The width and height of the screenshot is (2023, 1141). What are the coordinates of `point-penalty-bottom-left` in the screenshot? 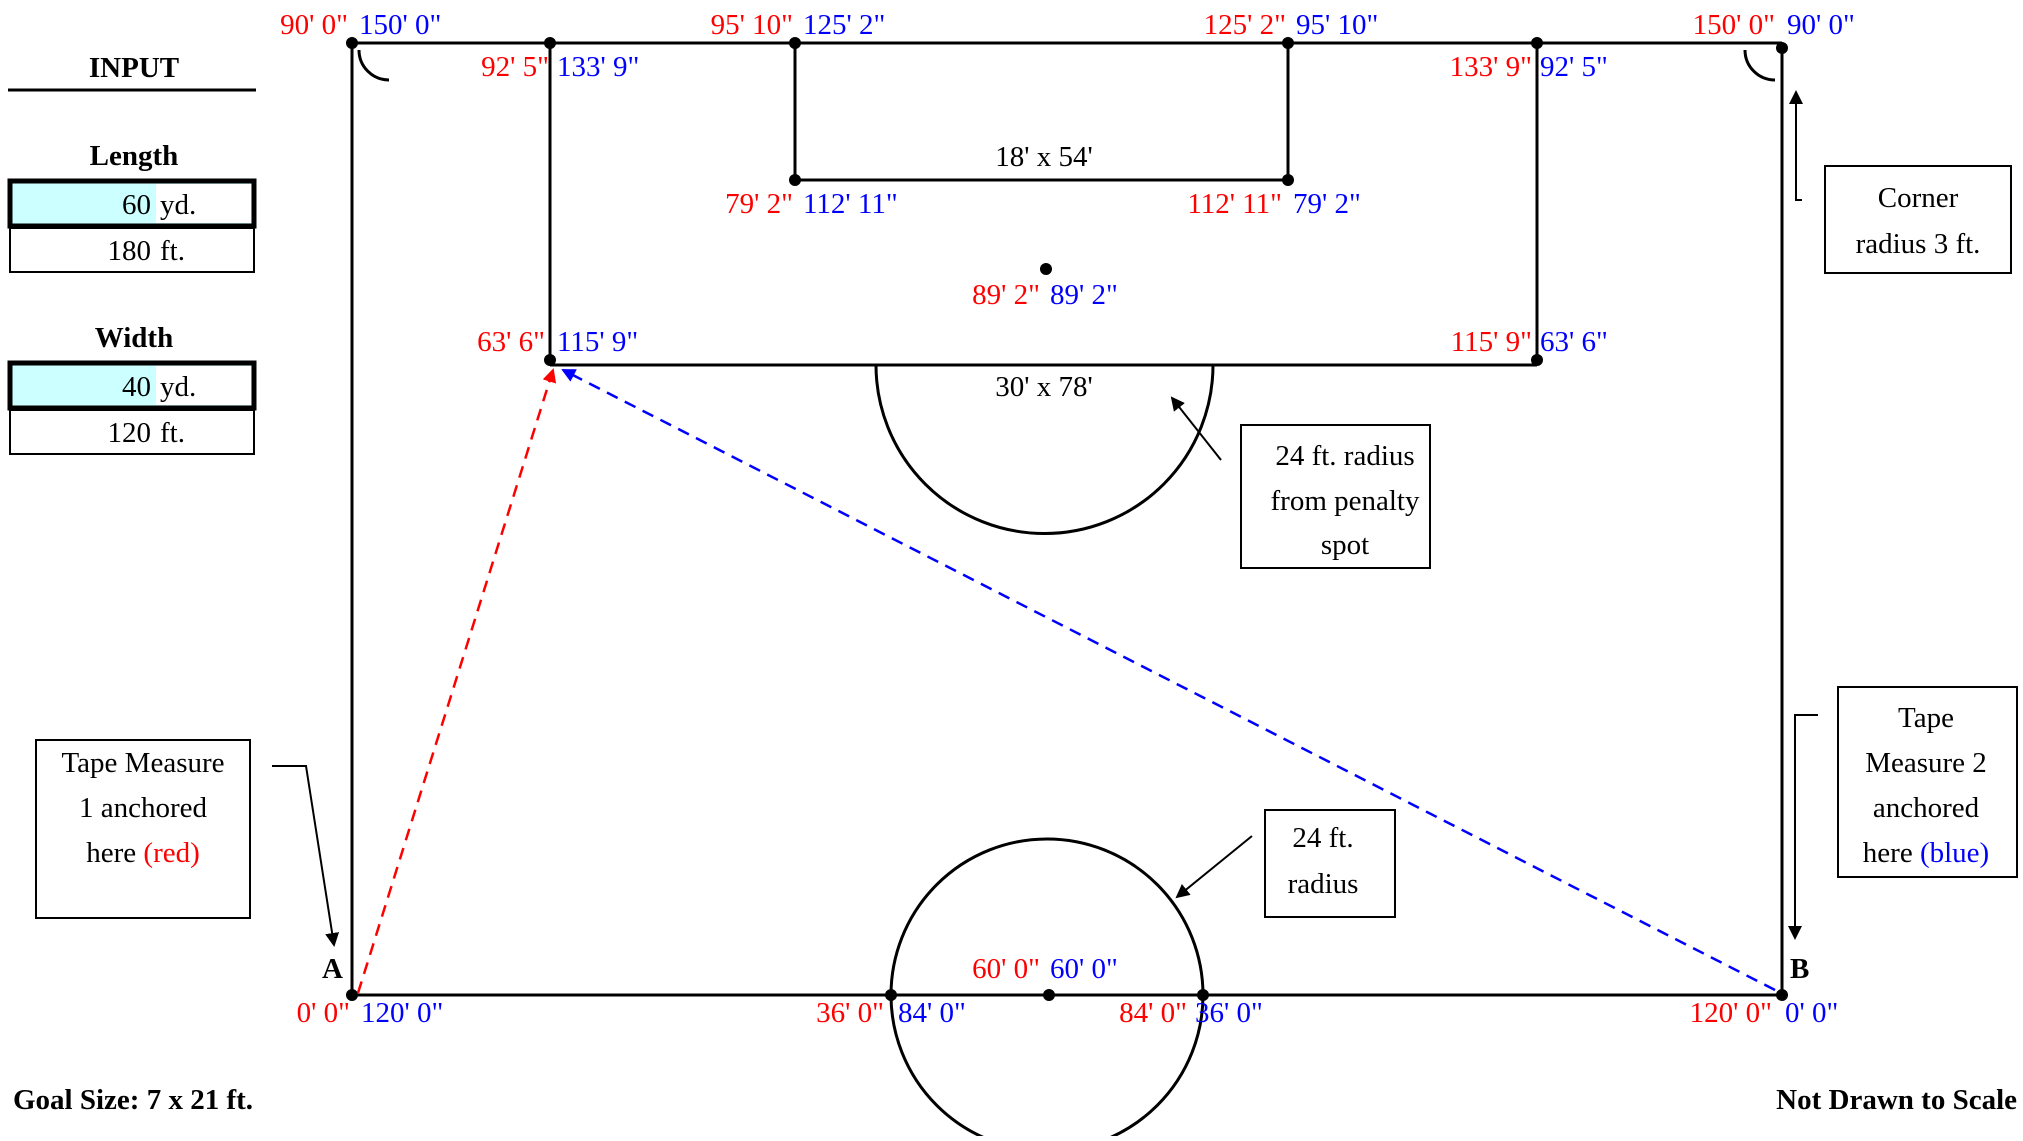 It's located at (550, 360).